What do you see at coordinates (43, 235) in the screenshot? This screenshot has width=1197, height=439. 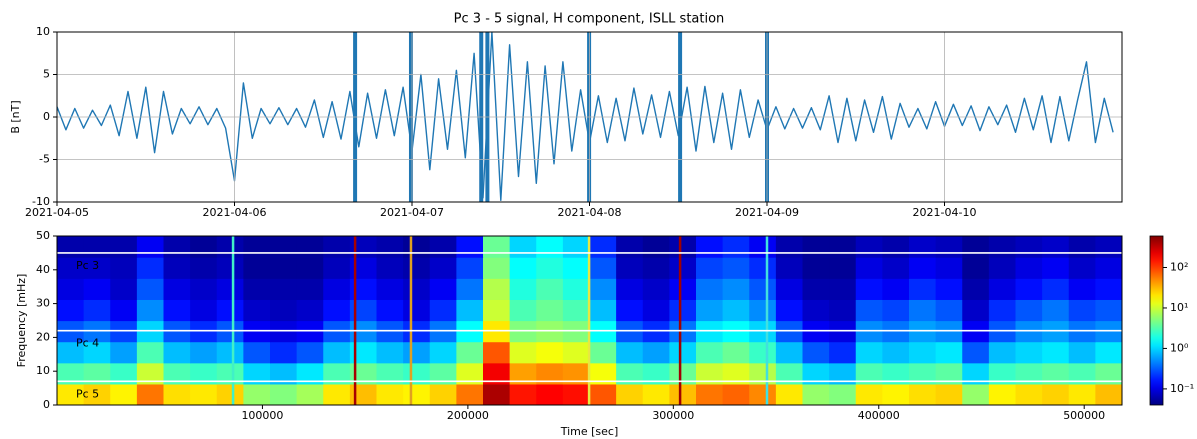 I see `y-tick-label: 50` at bounding box center [43, 235].